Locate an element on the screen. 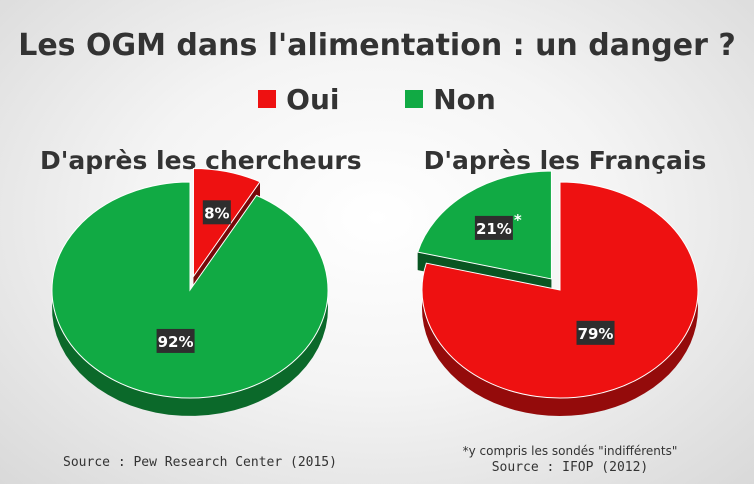 Image resolution: width=754 pixels, height=484 pixels. pie-right-label-bg-oui is located at coordinates (595, 332).